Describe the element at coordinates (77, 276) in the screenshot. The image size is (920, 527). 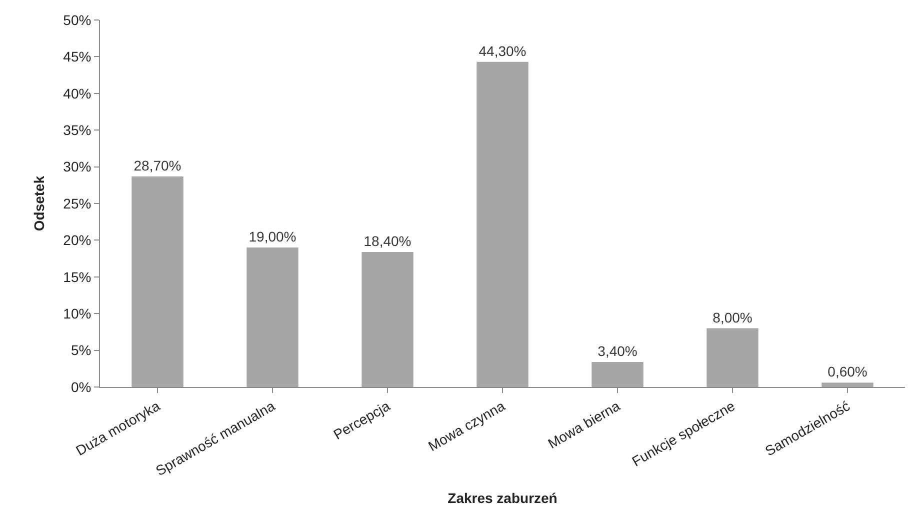
I see `y-tick-label: 15%` at that location.